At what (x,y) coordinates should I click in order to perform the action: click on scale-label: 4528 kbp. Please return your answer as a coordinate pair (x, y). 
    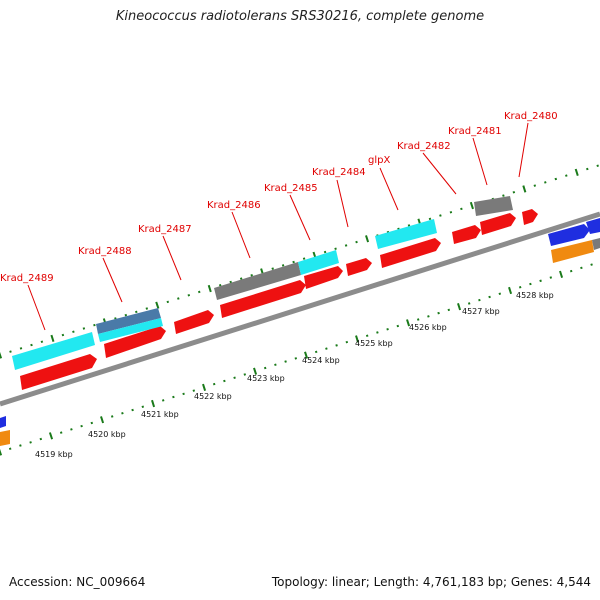
    Looking at the image, I should click on (535, 295).